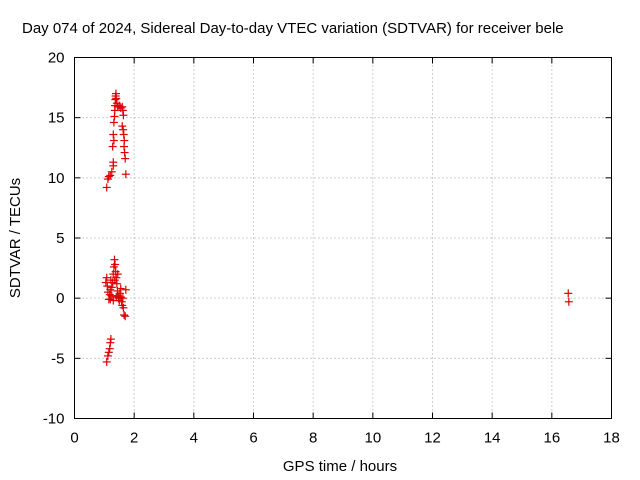 This screenshot has height=480, width=640. What do you see at coordinates (492, 438) in the screenshot?
I see `x-tick-label: 14` at bounding box center [492, 438].